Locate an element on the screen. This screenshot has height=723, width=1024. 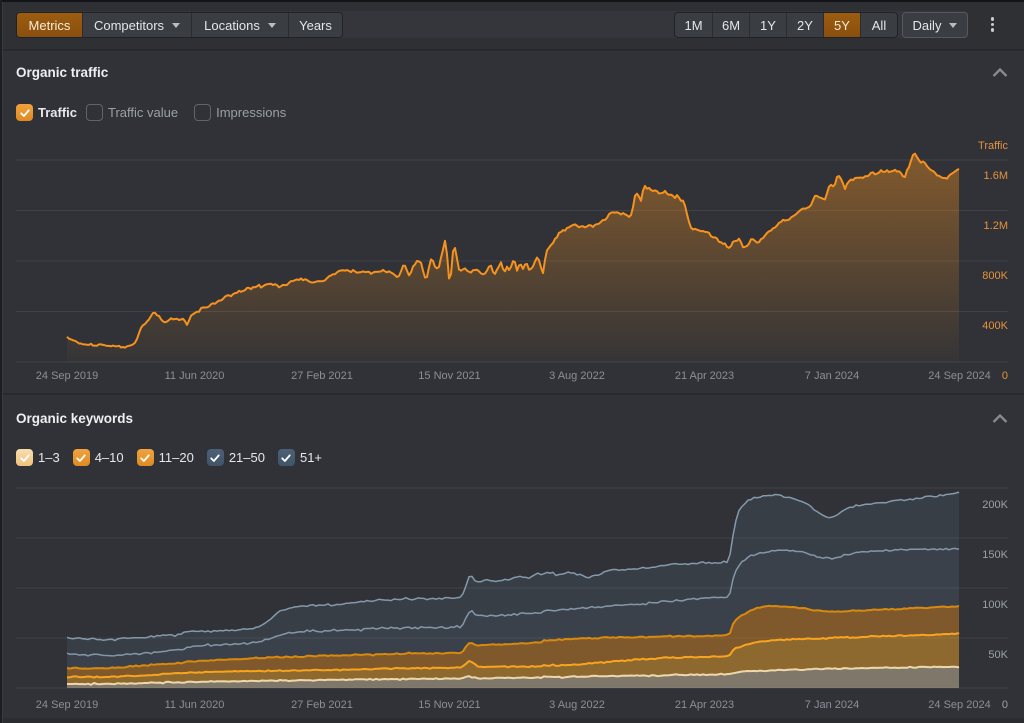
svg-text: 800K is located at coordinates (995, 276).